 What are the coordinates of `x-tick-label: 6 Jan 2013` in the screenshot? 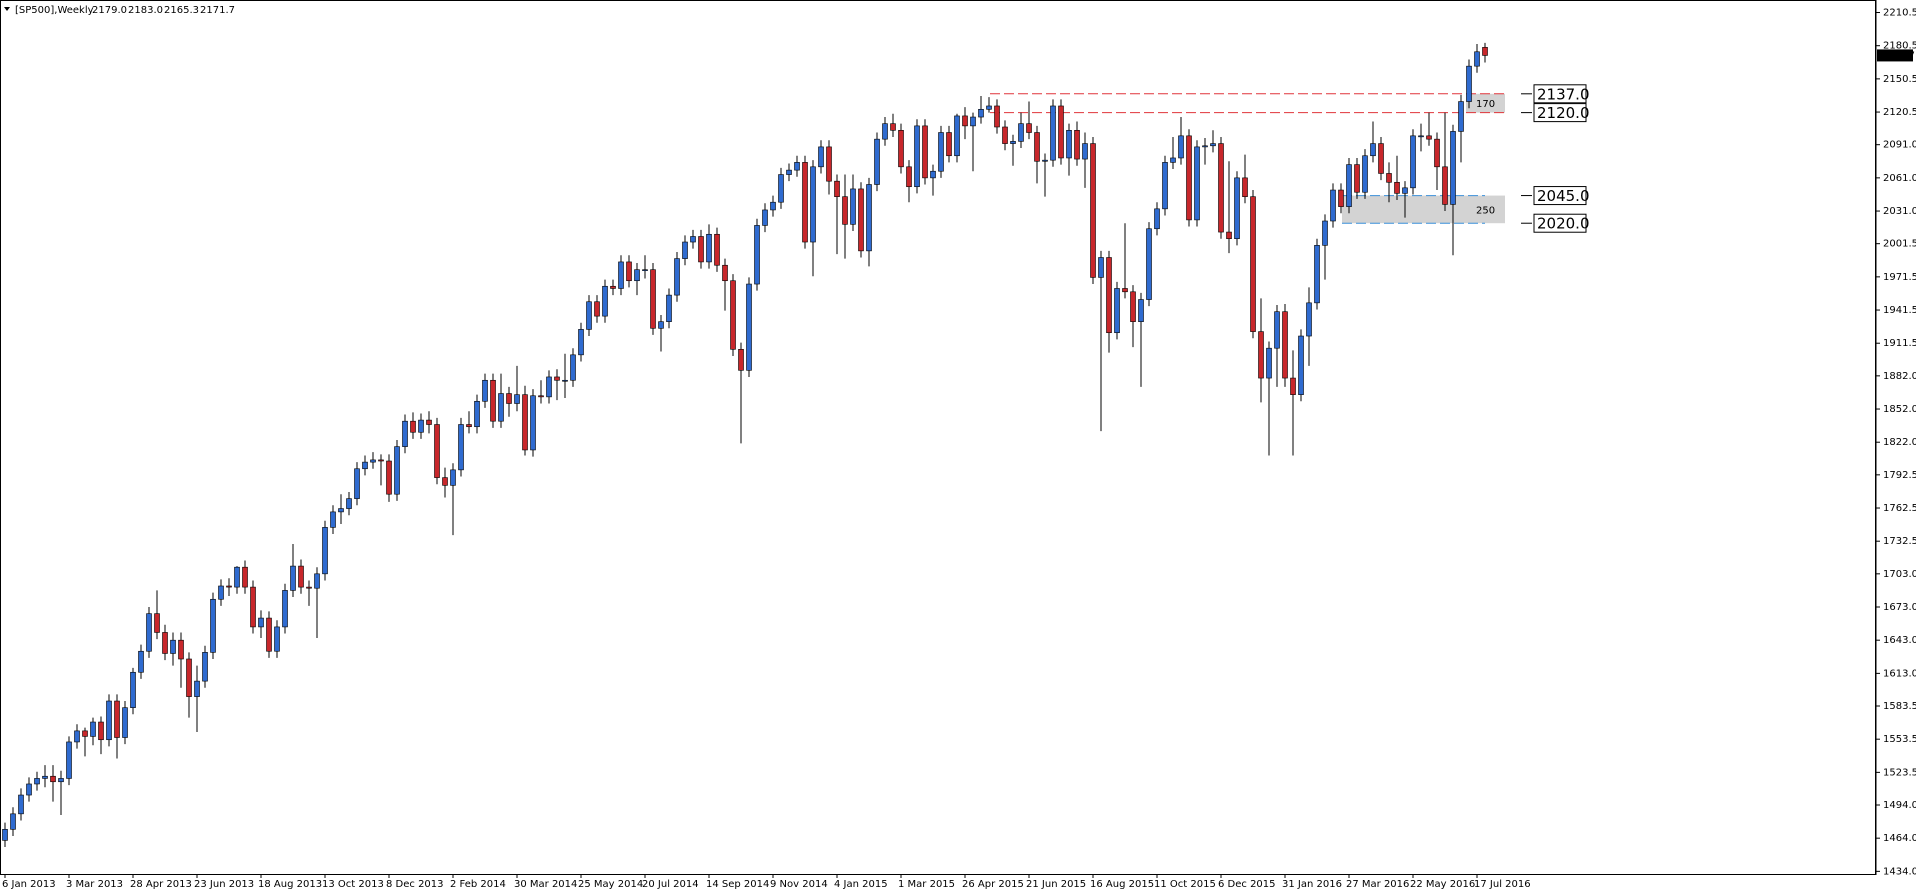 It's located at (29, 884).